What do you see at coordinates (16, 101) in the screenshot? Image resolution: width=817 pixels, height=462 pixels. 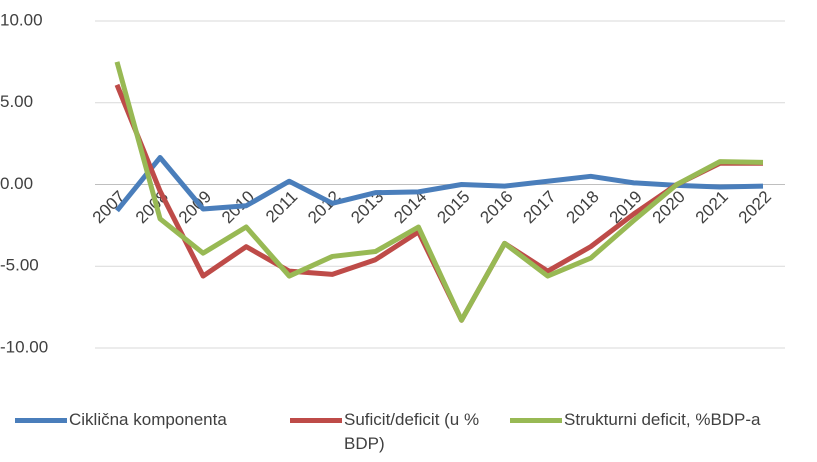 I see `y-tick-label: 5.00` at bounding box center [16, 101].